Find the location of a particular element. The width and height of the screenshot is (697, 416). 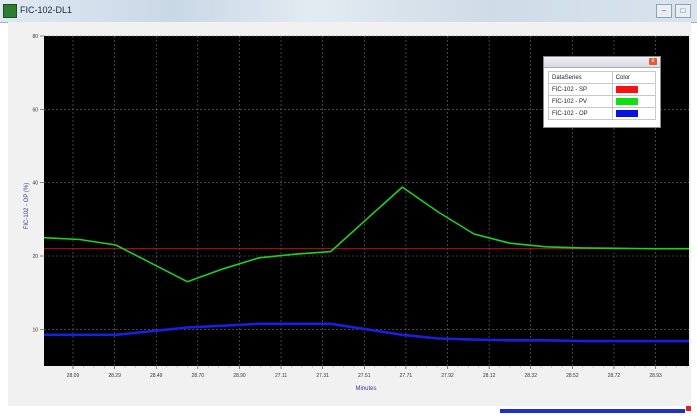

legend-row: FIC-102 - SP is located at coordinates (602, 89).